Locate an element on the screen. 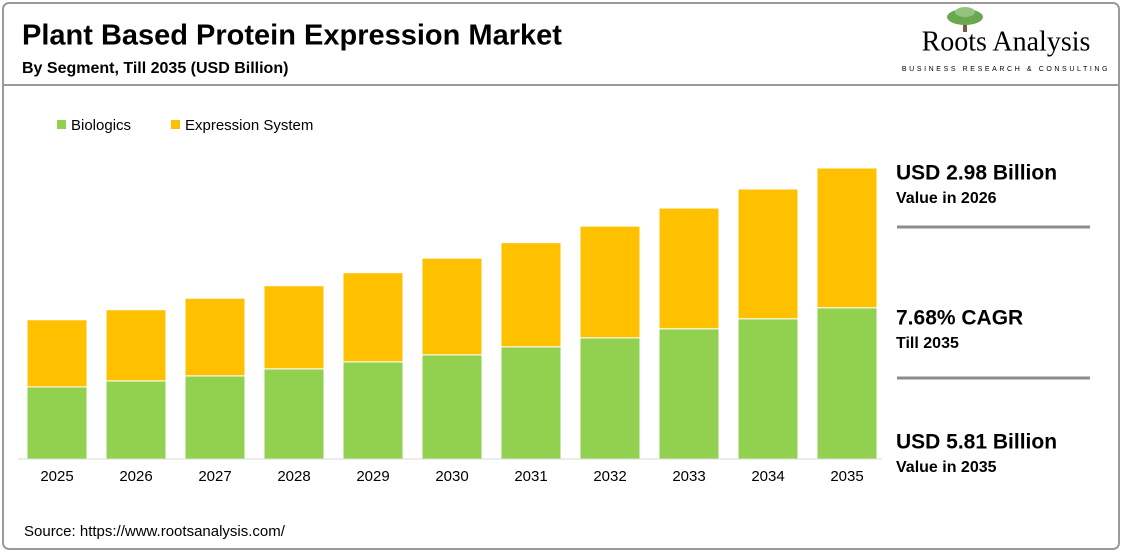  annotation-headline: USD 2.98 Billion is located at coordinates (976, 173).